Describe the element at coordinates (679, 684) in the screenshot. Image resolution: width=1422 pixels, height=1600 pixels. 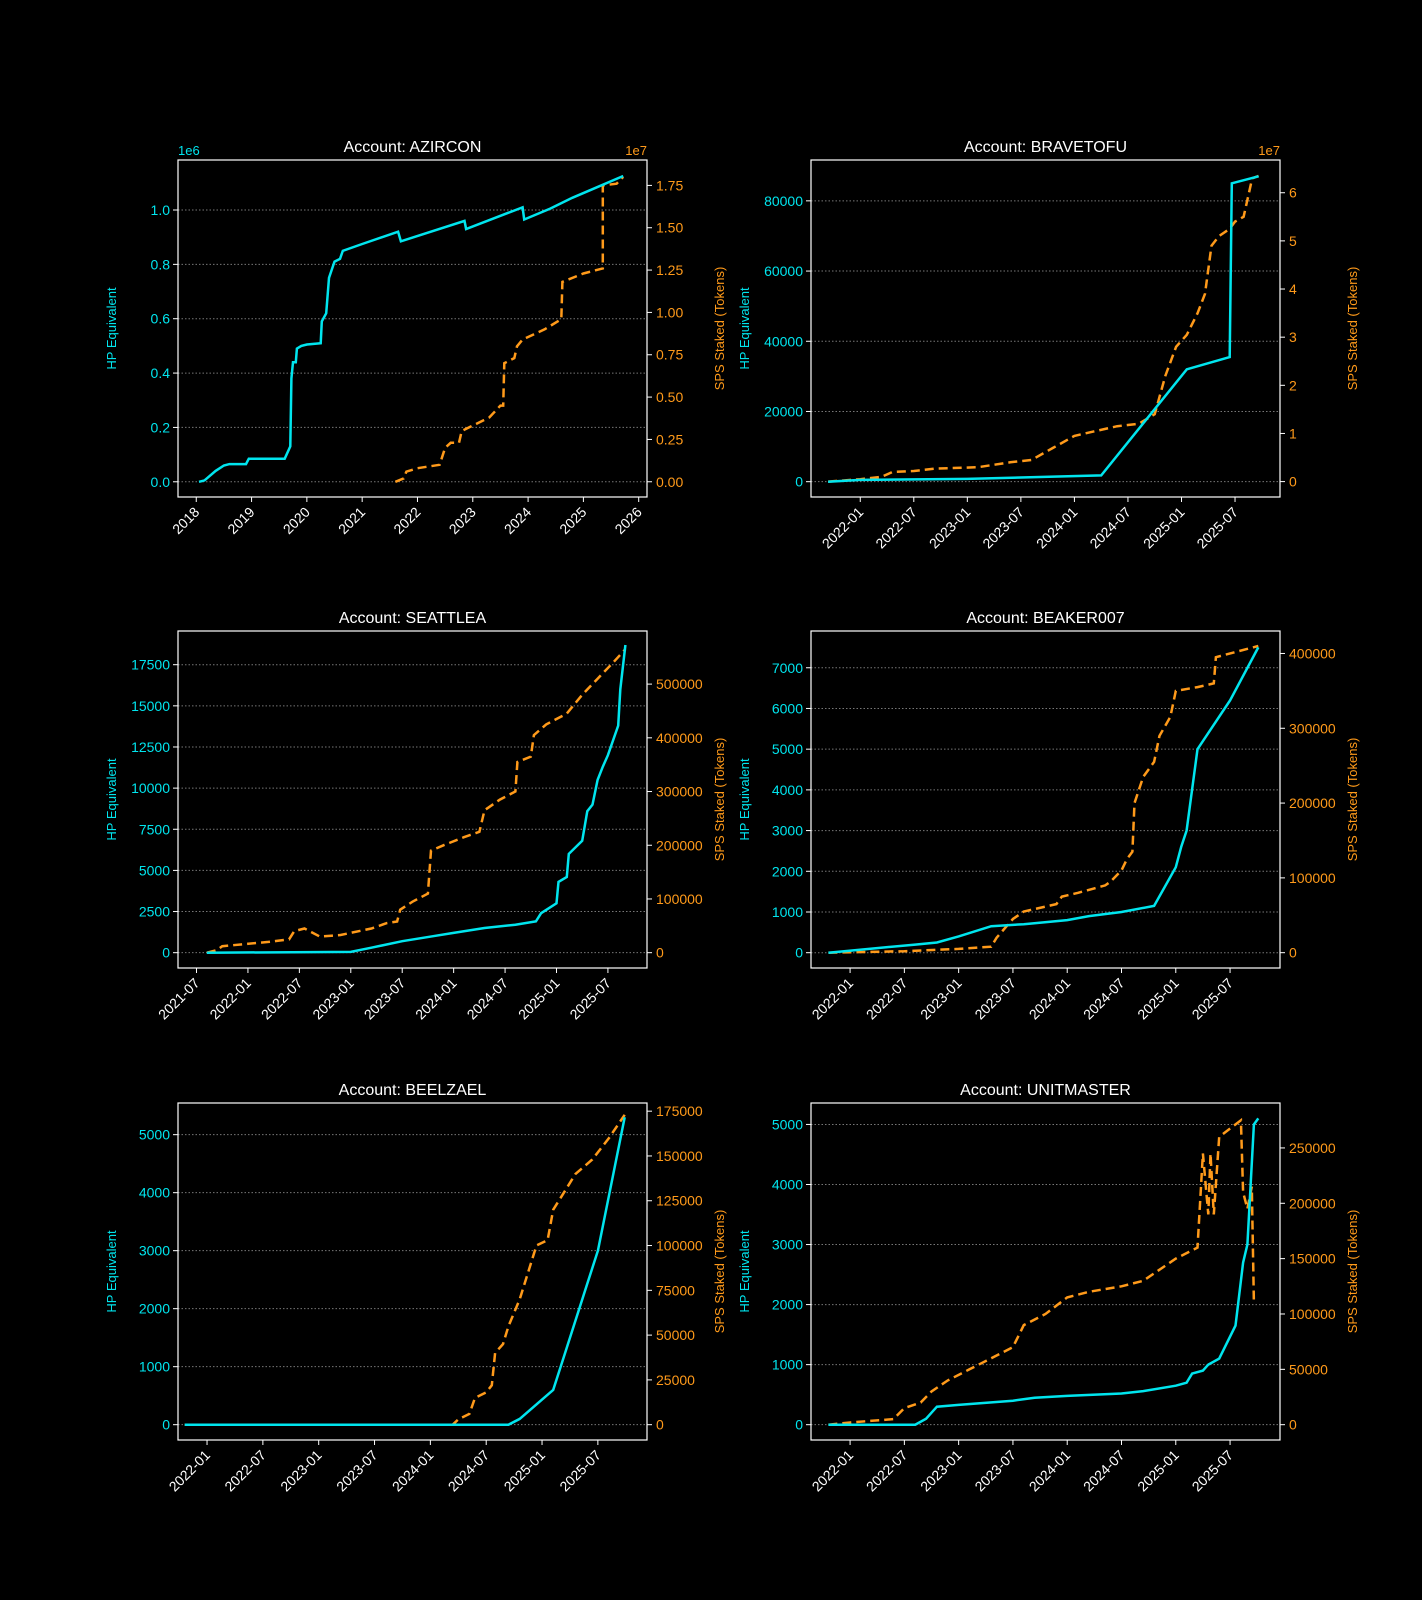
I see `y2-tick-label: 500000` at that location.